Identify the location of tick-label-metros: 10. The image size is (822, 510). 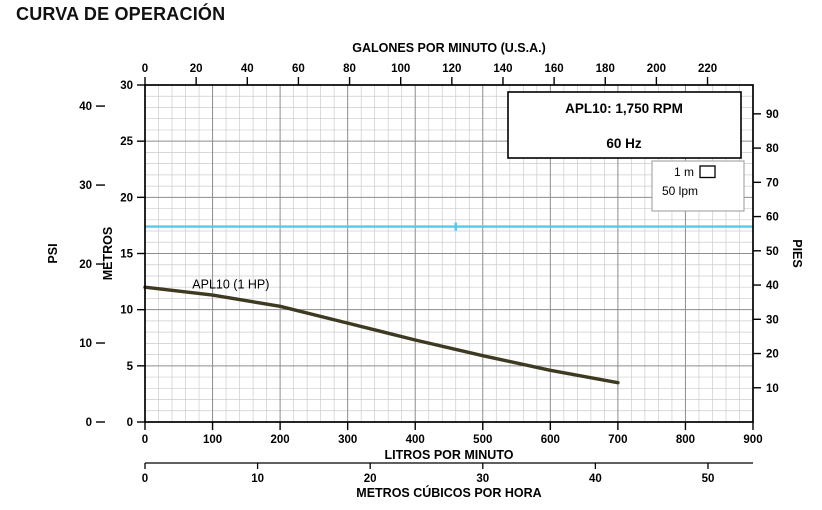
(126, 311).